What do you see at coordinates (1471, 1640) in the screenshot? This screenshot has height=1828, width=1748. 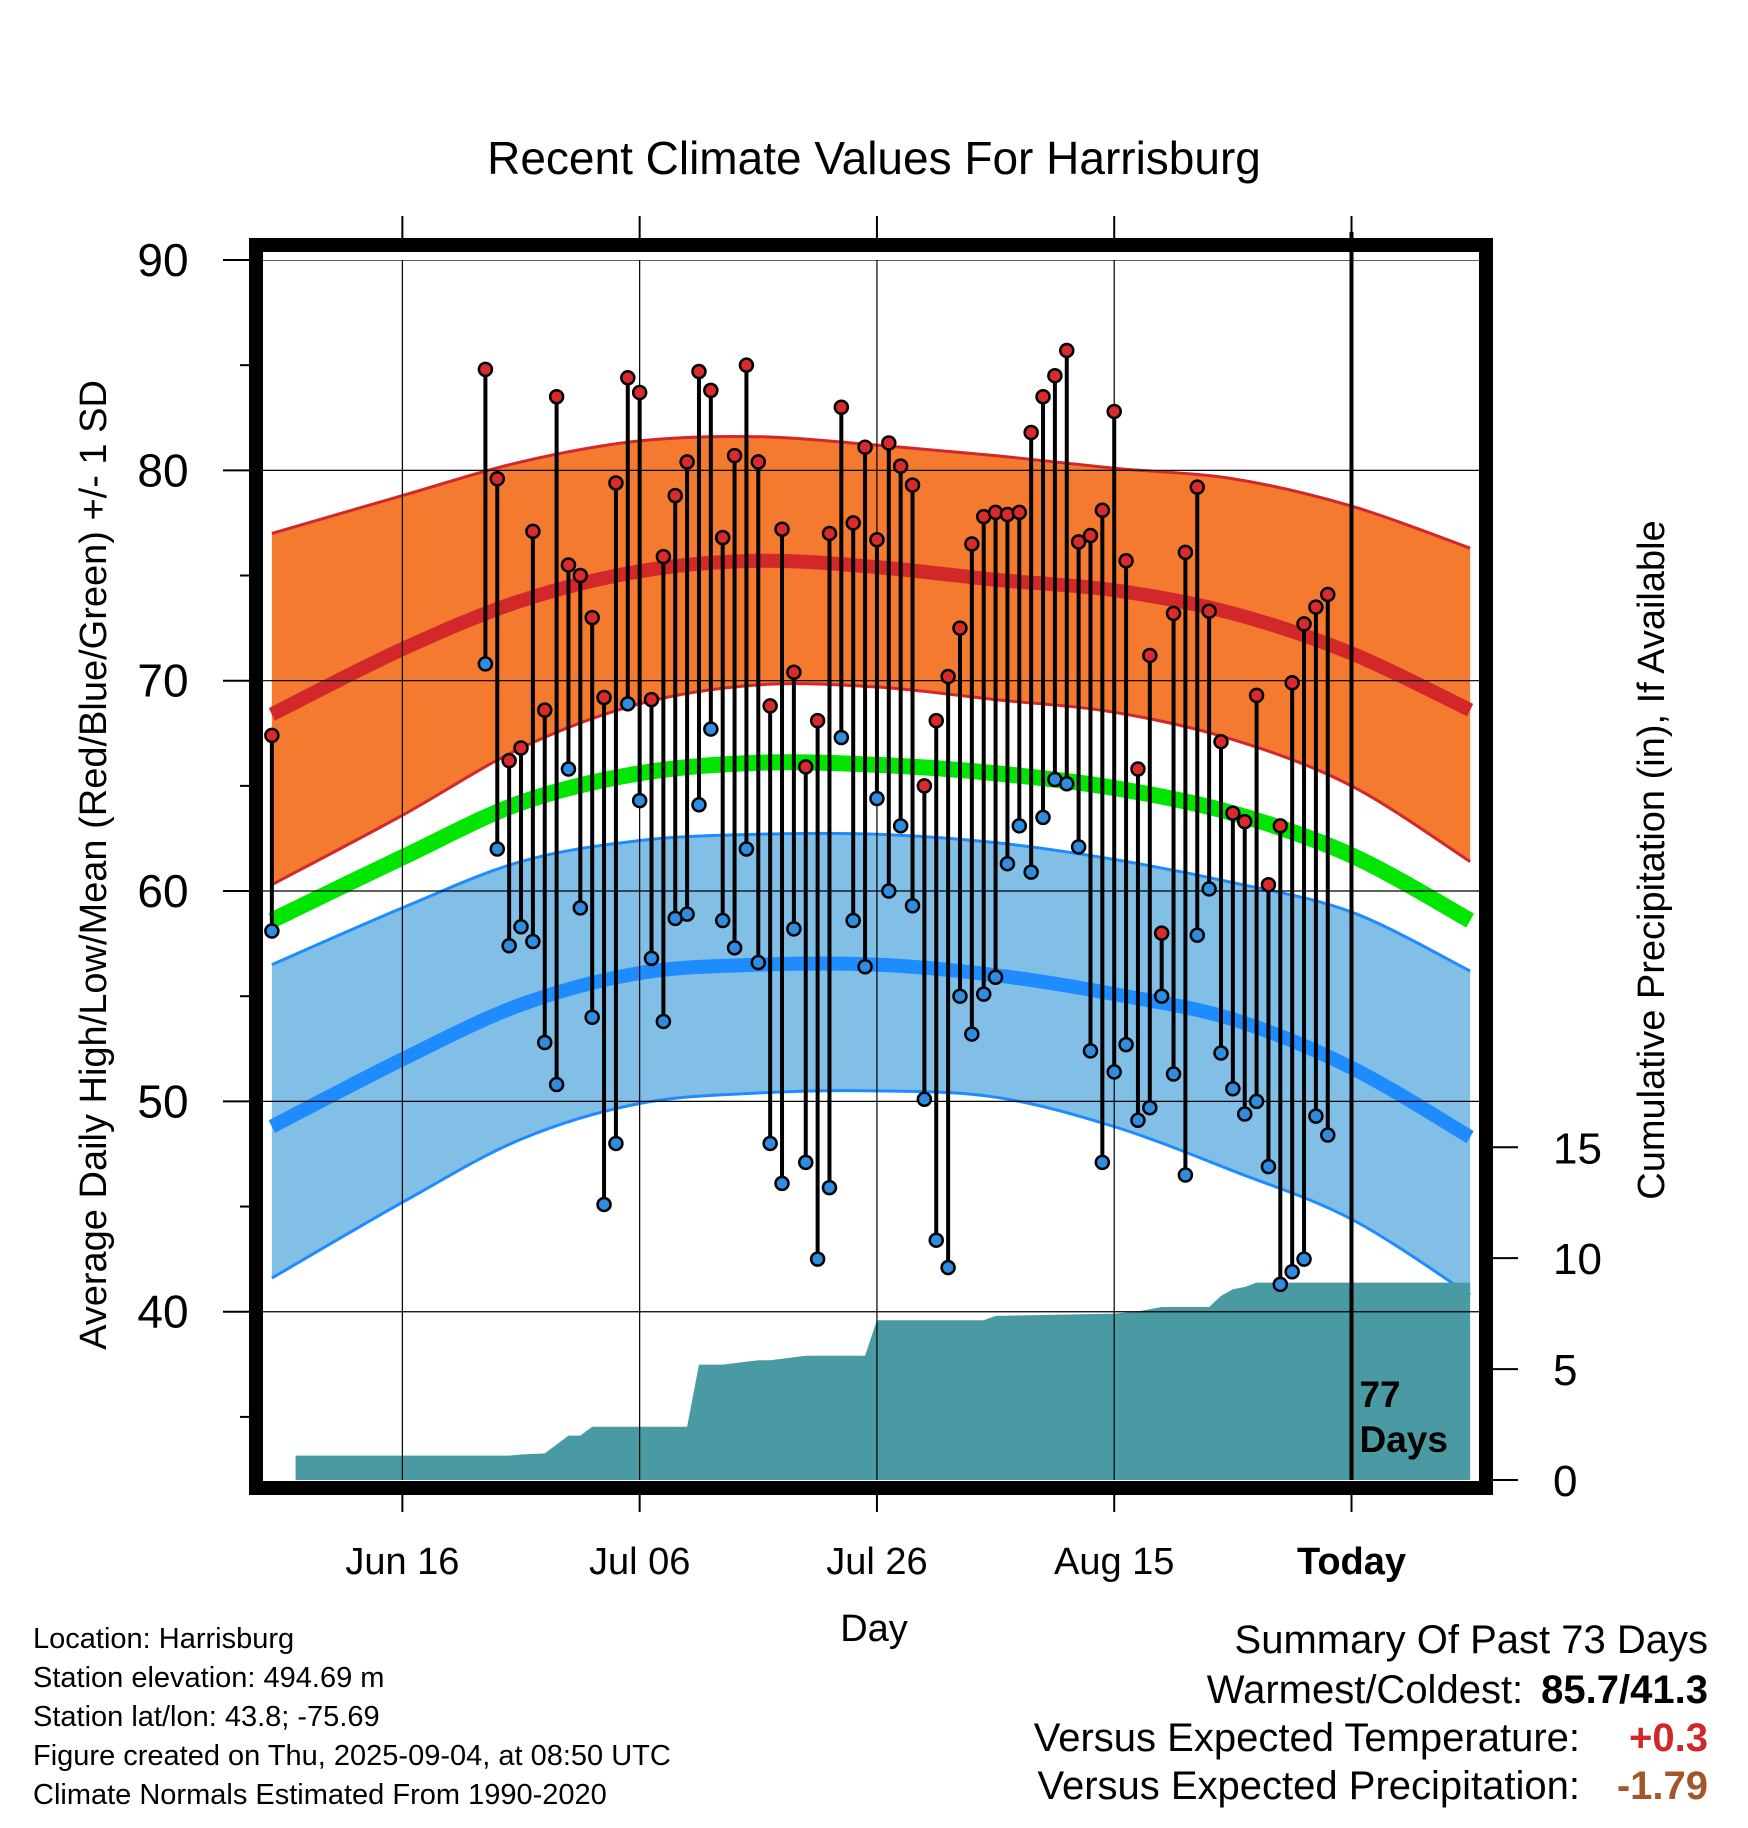 I see `summary-heading: Summary Of Past 73 Days` at bounding box center [1471, 1640].